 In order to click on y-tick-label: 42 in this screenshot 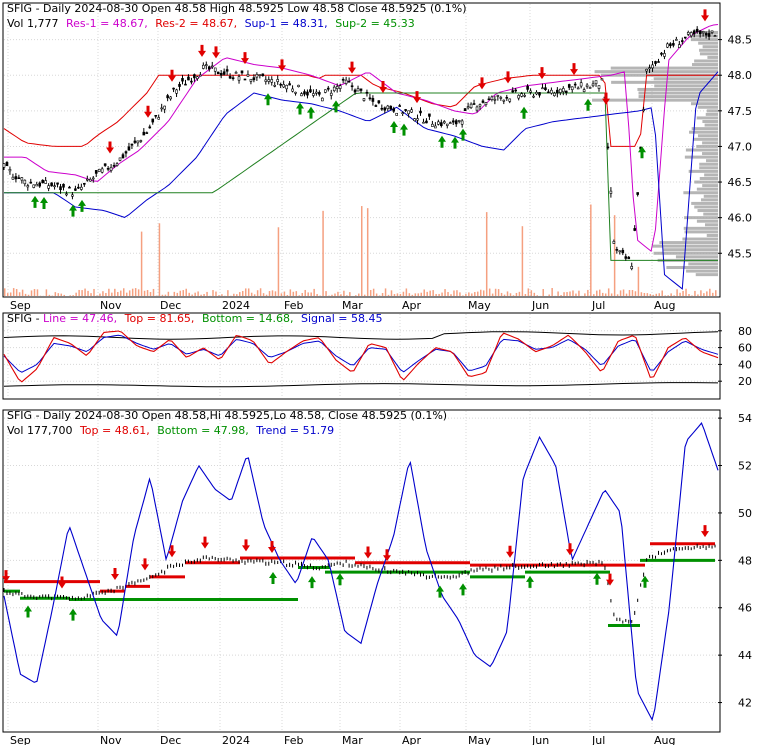, I will do `click(745, 703)`.